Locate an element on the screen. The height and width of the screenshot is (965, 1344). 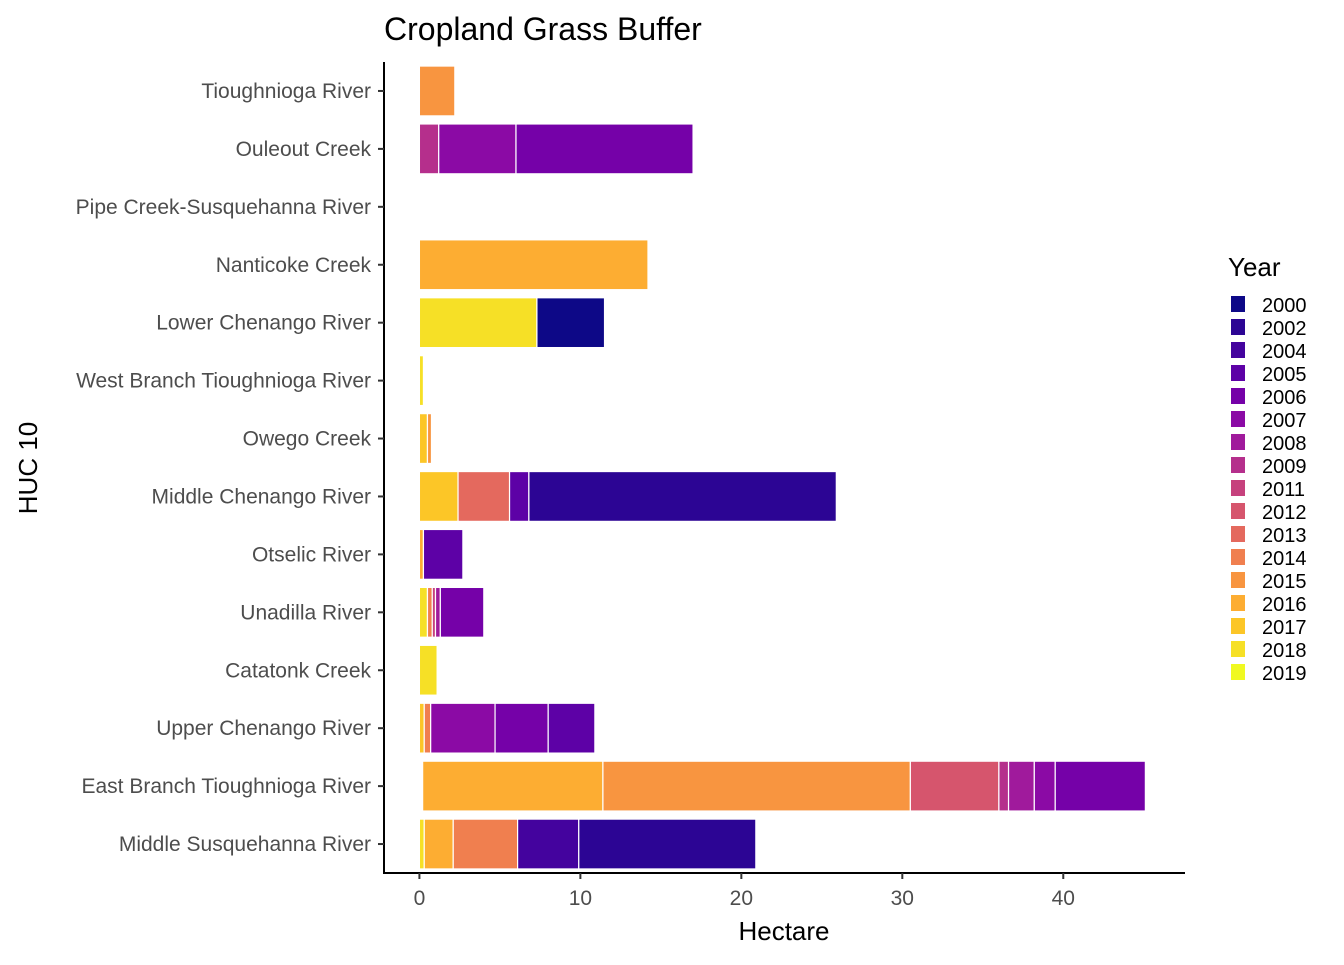
bar-ouleout-creek-2007 is located at coordinates (477, 149).